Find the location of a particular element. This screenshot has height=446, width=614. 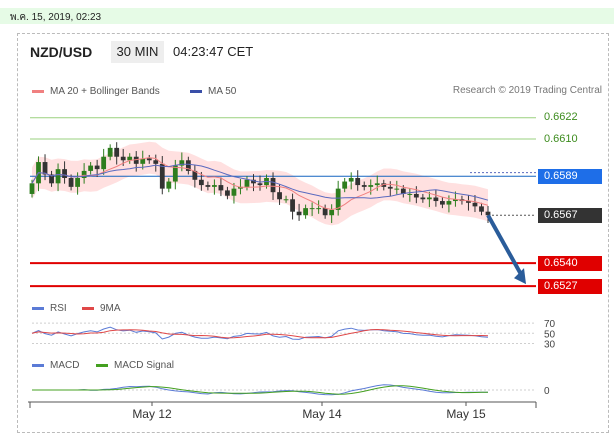

rsi-level-label-30: 30 is located at coordinates (550, 344).